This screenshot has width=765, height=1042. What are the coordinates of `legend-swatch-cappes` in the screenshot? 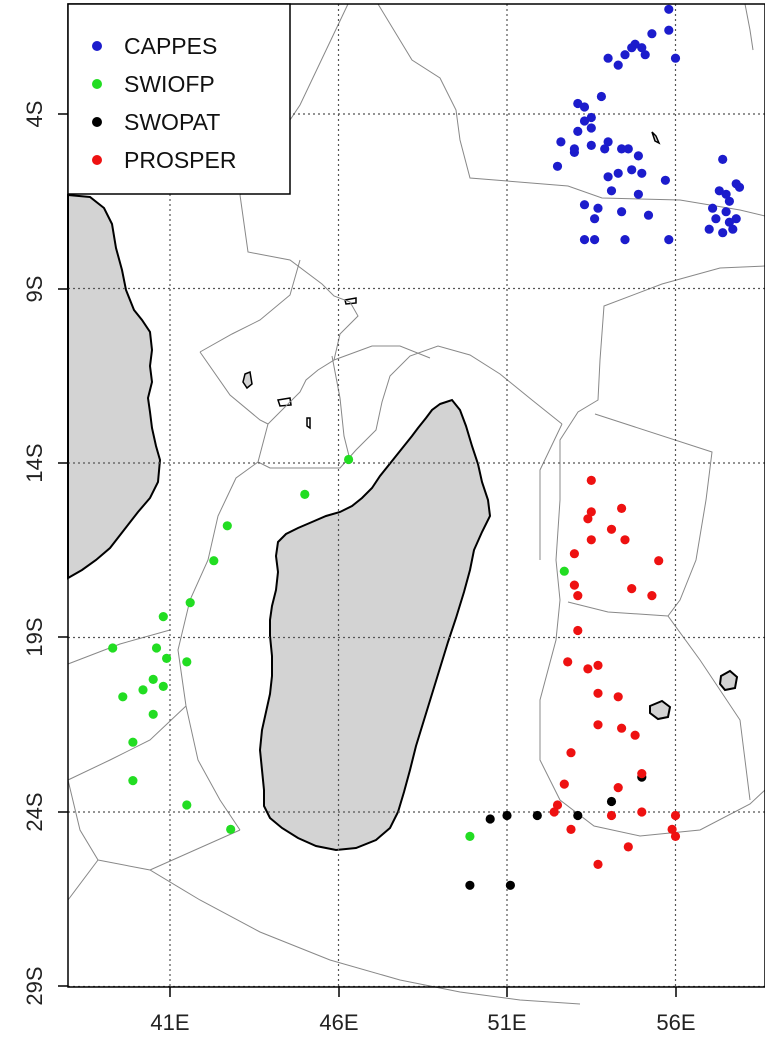 It's located at (97, 46).